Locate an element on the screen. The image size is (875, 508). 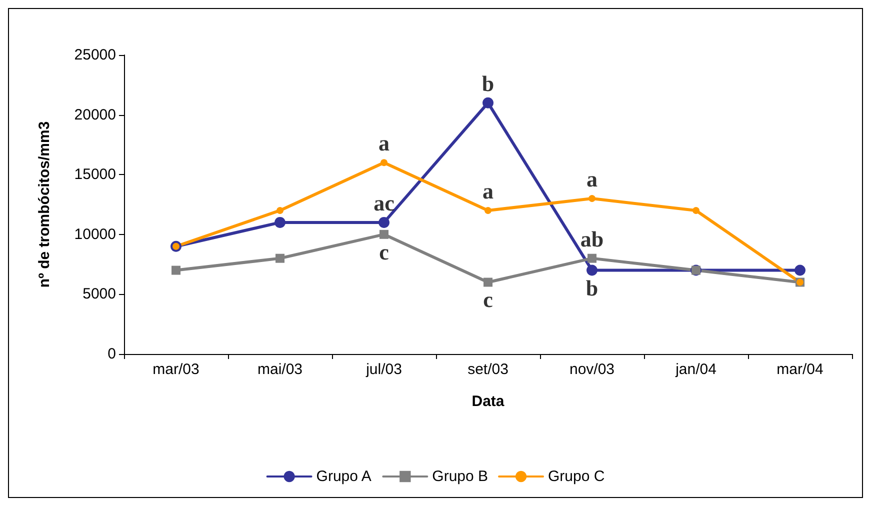
legend-label: Grupo A is located at coordinates (344, 476).